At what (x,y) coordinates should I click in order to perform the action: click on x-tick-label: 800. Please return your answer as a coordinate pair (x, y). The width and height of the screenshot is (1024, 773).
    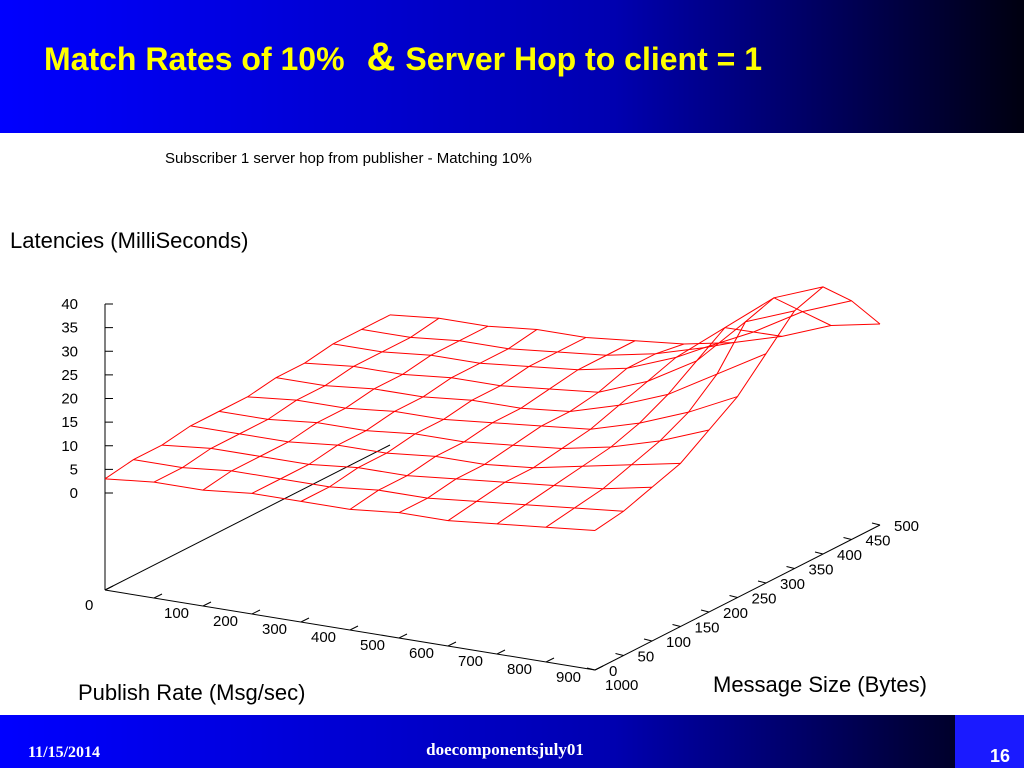
    Looking at the image, I should click on (519, 669).